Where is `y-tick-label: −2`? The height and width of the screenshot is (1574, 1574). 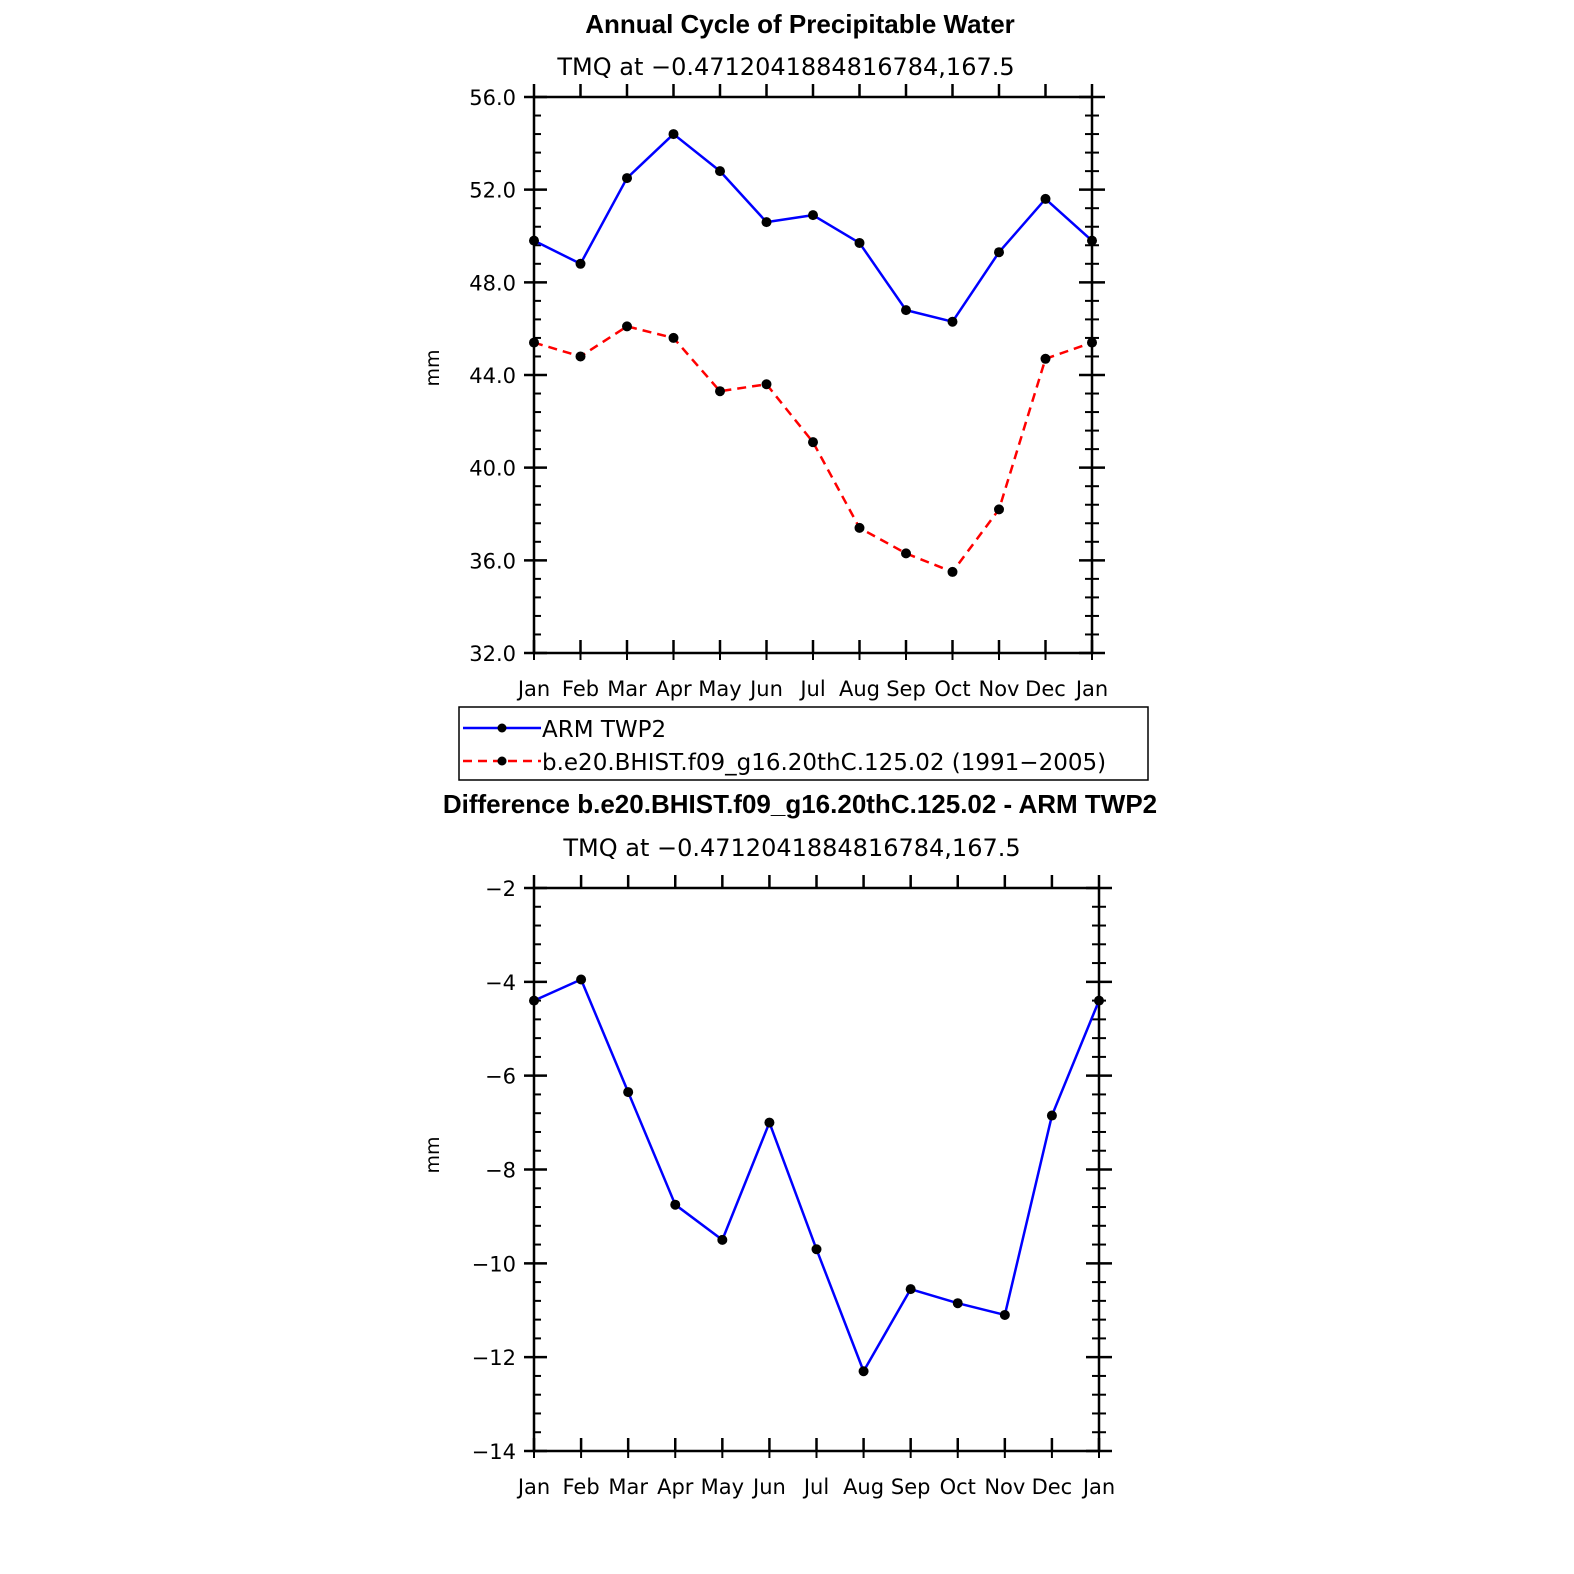
y-tick-label: −2 is located at coordinates (500, 889).